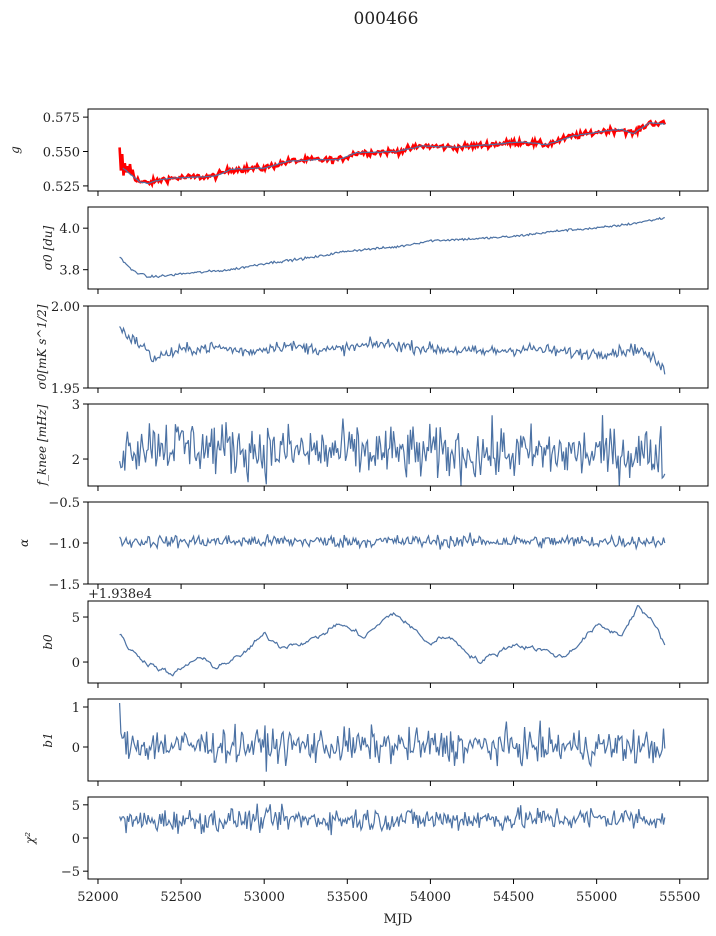 The image size is (716, 936). I want to click on y-tick-label: 2, so click(76, 460).